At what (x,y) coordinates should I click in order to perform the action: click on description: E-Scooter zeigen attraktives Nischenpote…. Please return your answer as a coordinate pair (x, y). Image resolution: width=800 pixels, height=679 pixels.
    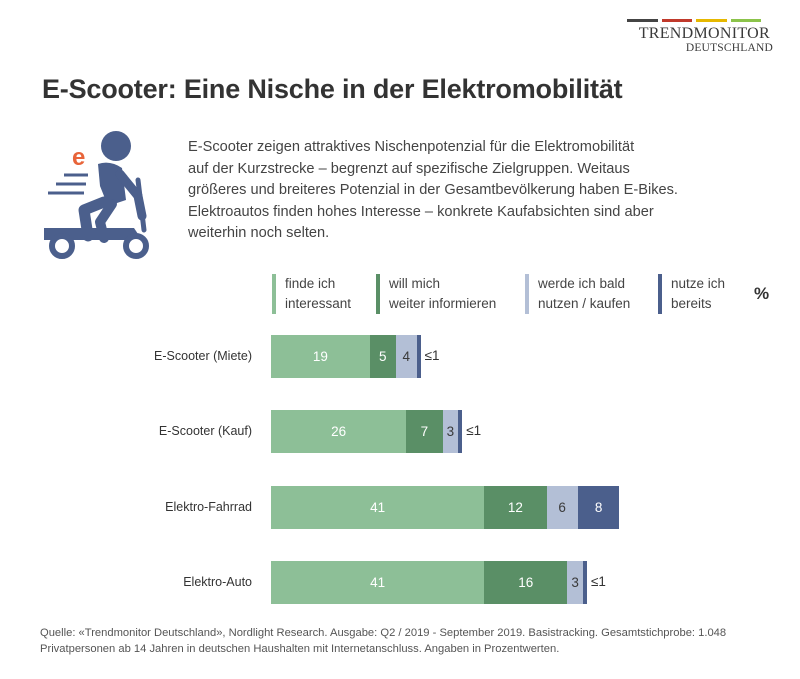
    Looking at the image, I should click on (468, 191).